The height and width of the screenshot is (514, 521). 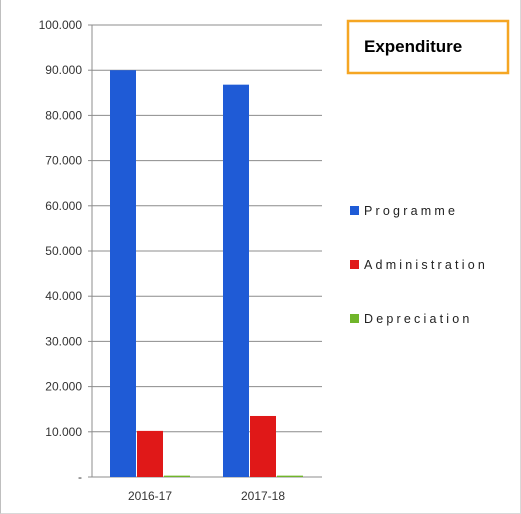 I want to click on y-tick-label: 80.000, so click(x=63, y=115).